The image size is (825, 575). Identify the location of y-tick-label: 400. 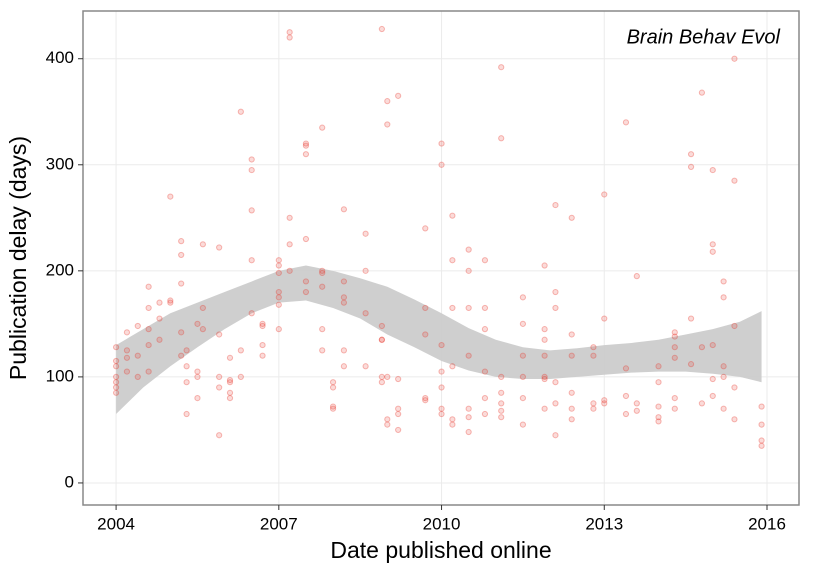
(60, 57).